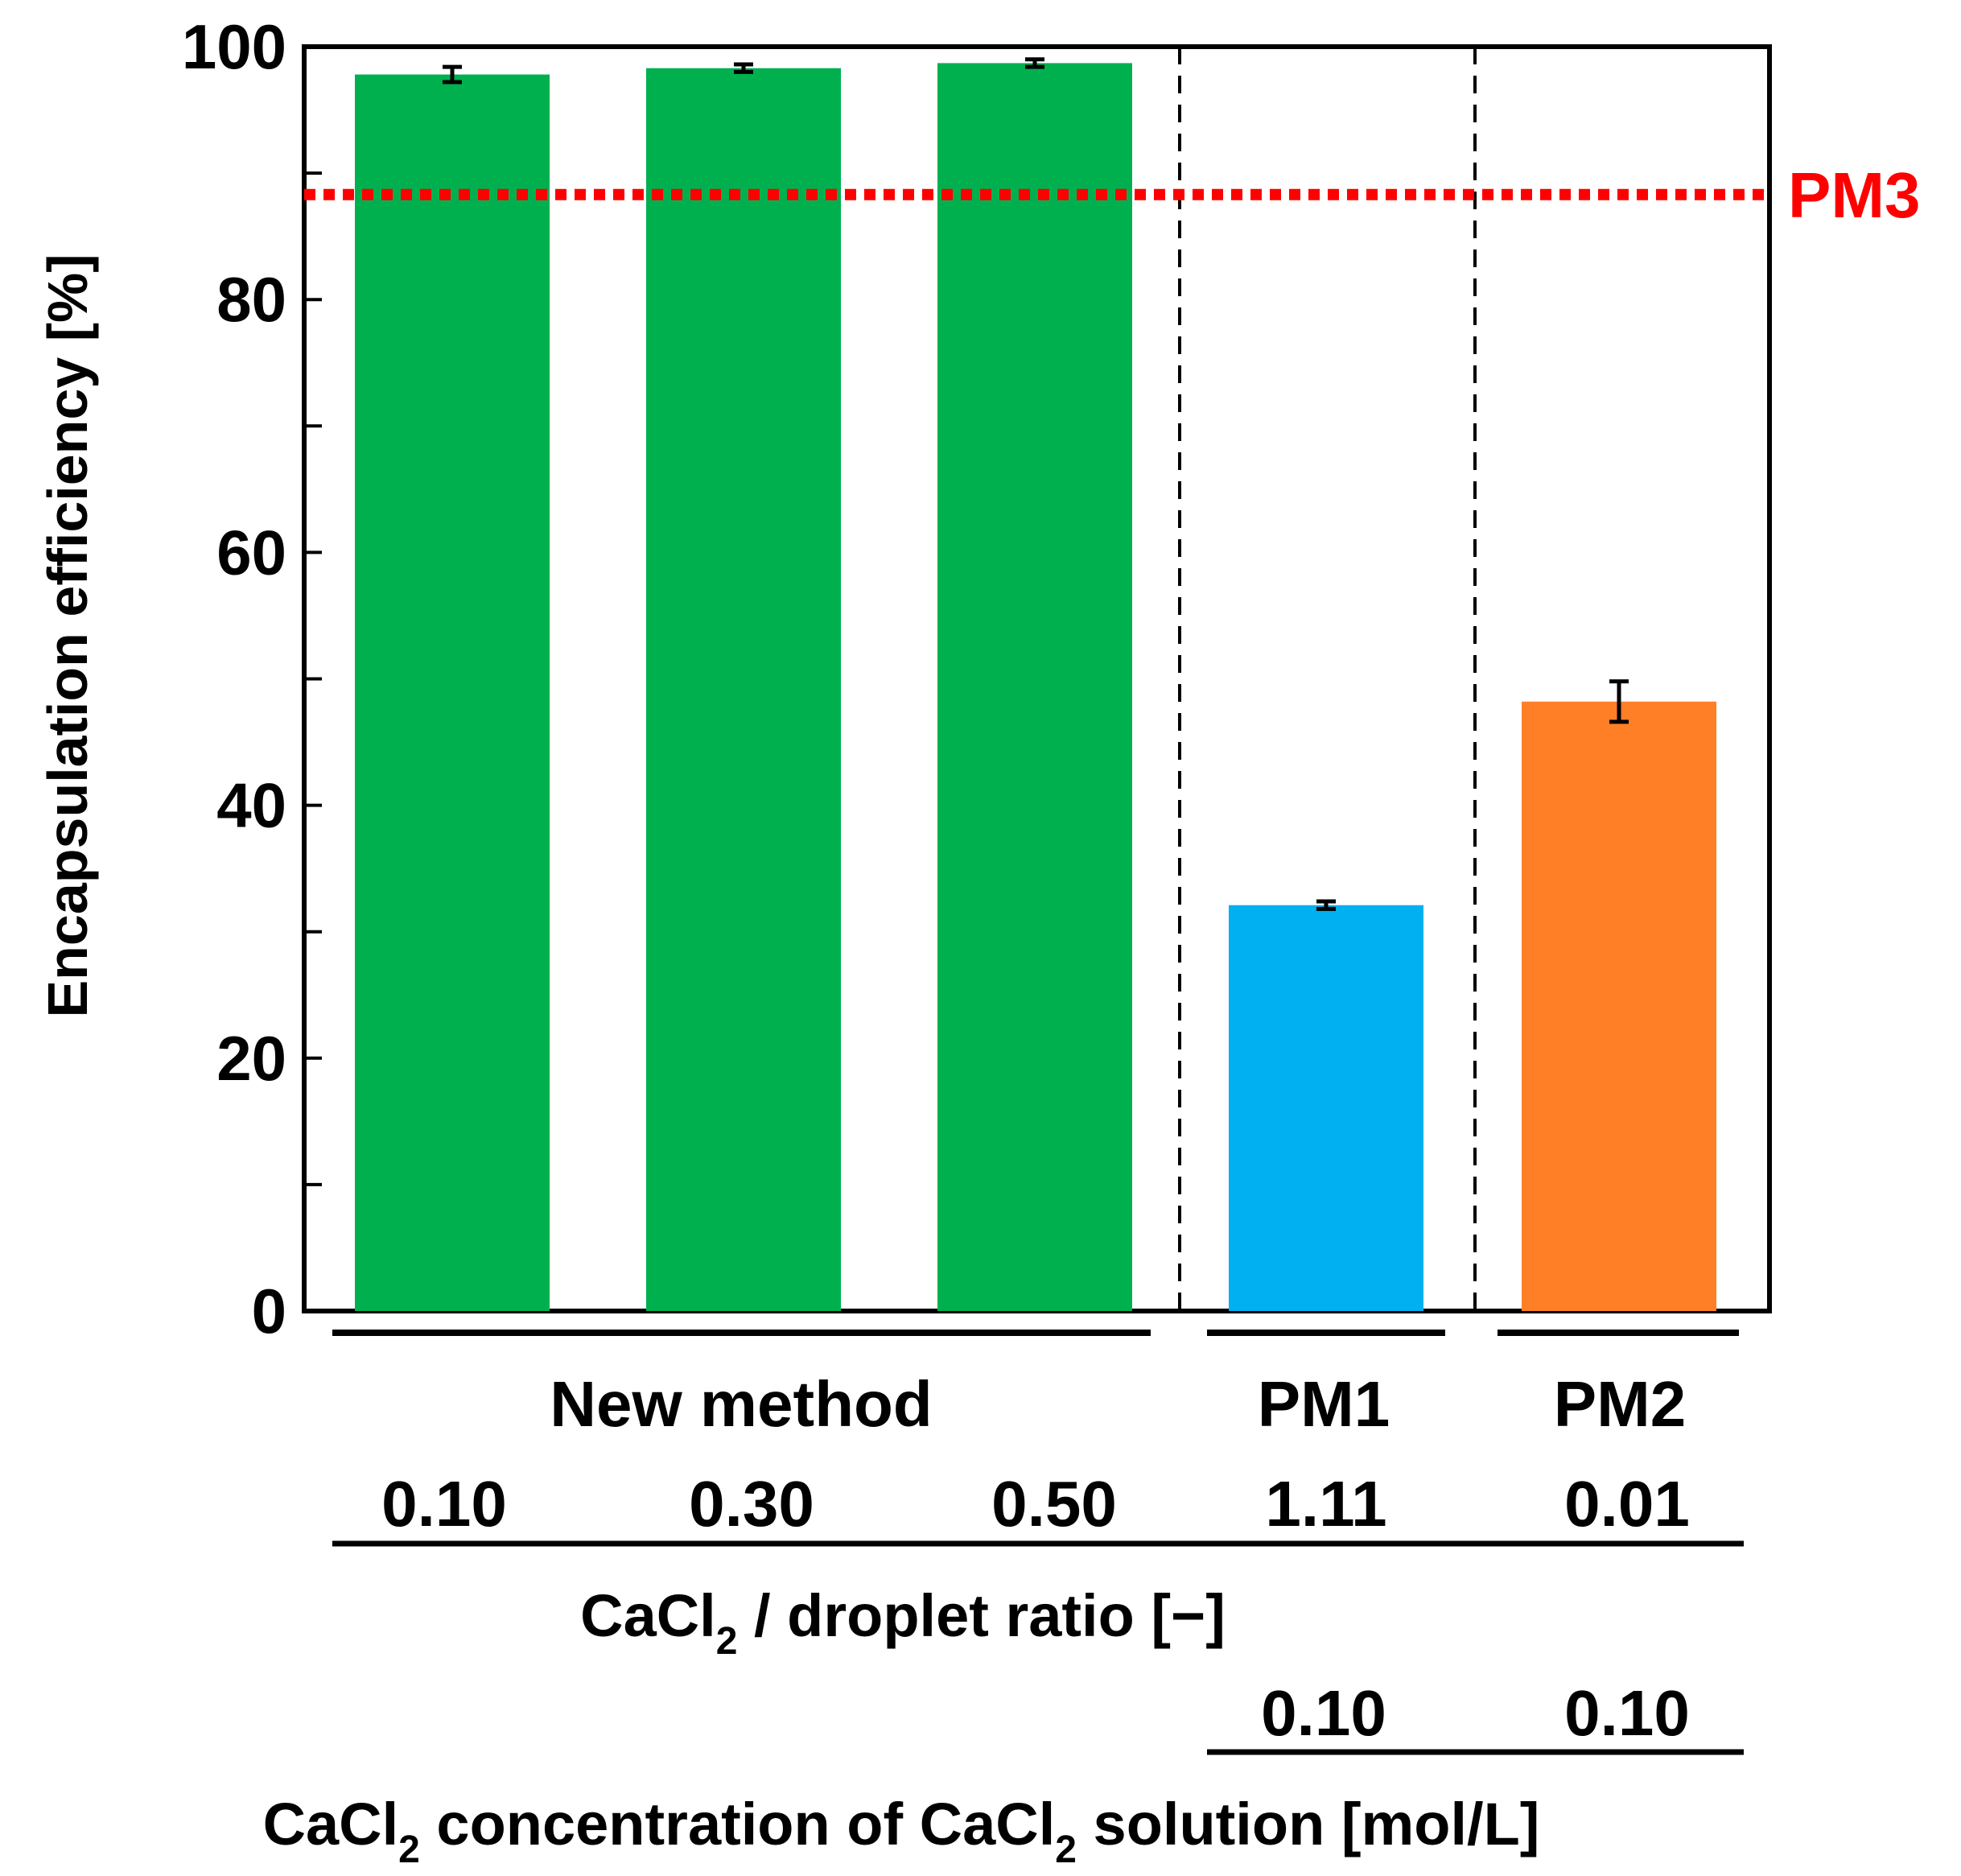 This screenshot has height=1876, width=1961. What do you see at coordinates (1066, 1850) in the screenshot?
I see `conc-label-s2: 2` at bounding box center [1066, 1850].